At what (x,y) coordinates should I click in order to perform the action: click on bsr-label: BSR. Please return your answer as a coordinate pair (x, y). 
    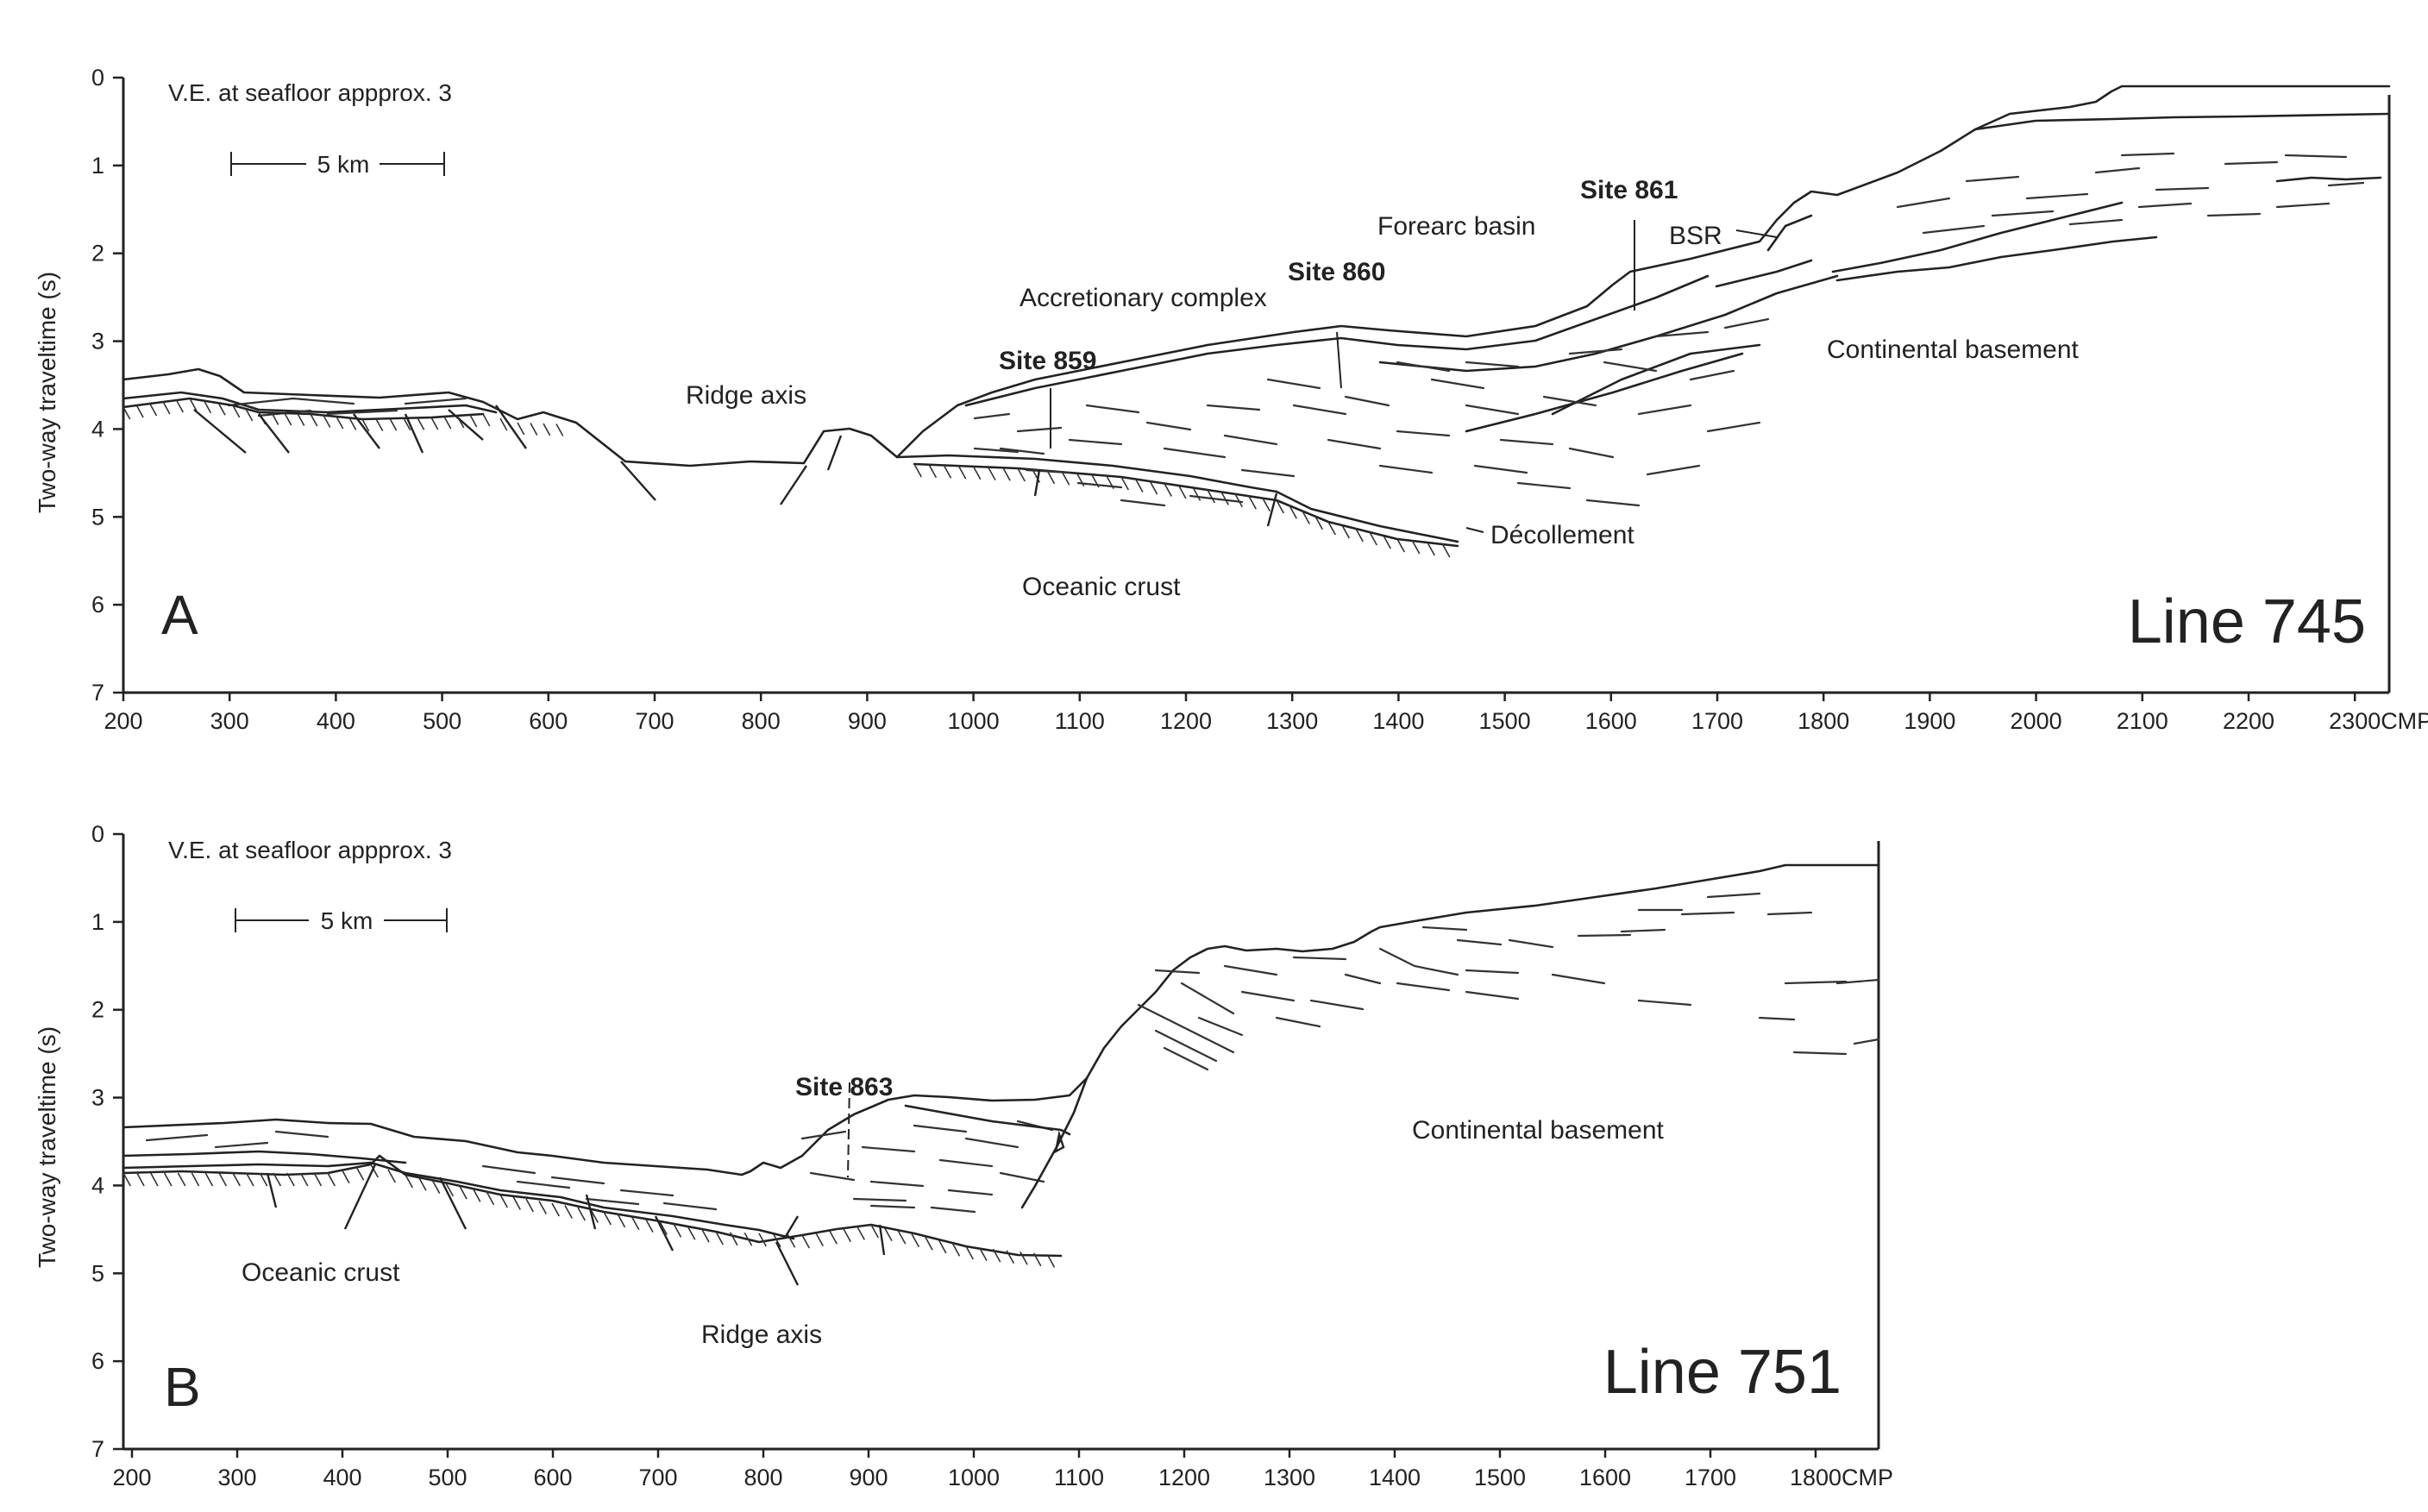
    Looking at the image, I should click on (1695, 236).